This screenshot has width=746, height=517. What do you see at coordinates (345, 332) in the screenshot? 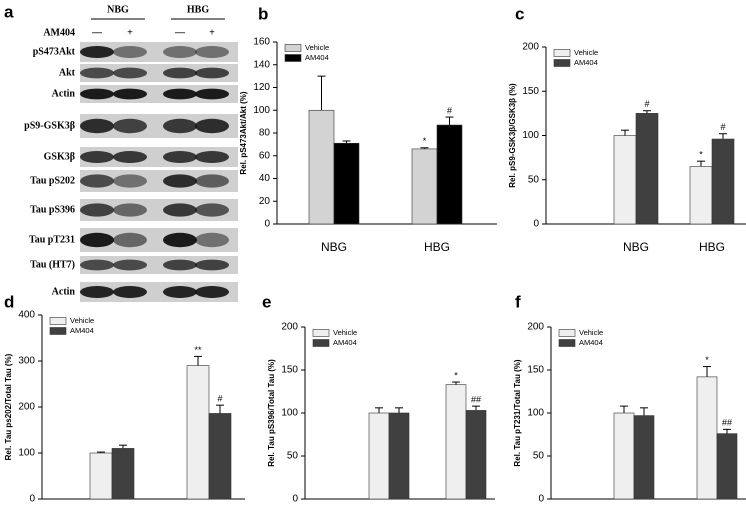
I see `legend-label: Vehicle` at bounding box center [345, 332].